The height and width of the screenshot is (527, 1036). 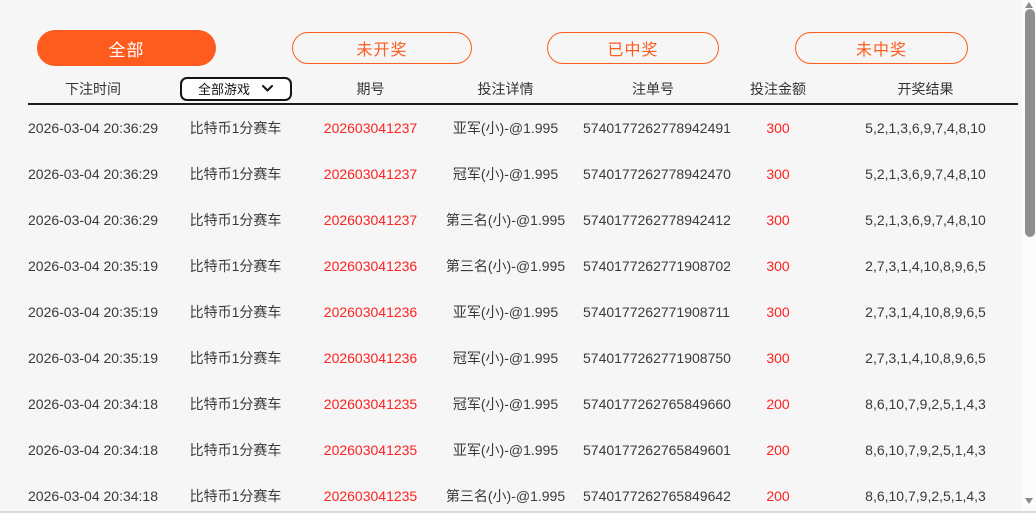 What do you see at coordinates (653, 88) in the screenshot?
I see `header-order-number: 注单号` at bounding box center [653, 88].